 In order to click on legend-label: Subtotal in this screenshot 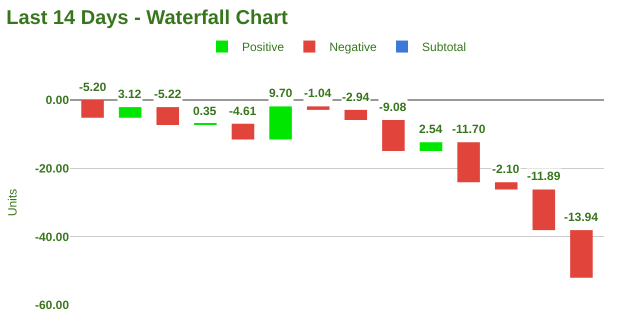, I will do `click(444, 47)`.